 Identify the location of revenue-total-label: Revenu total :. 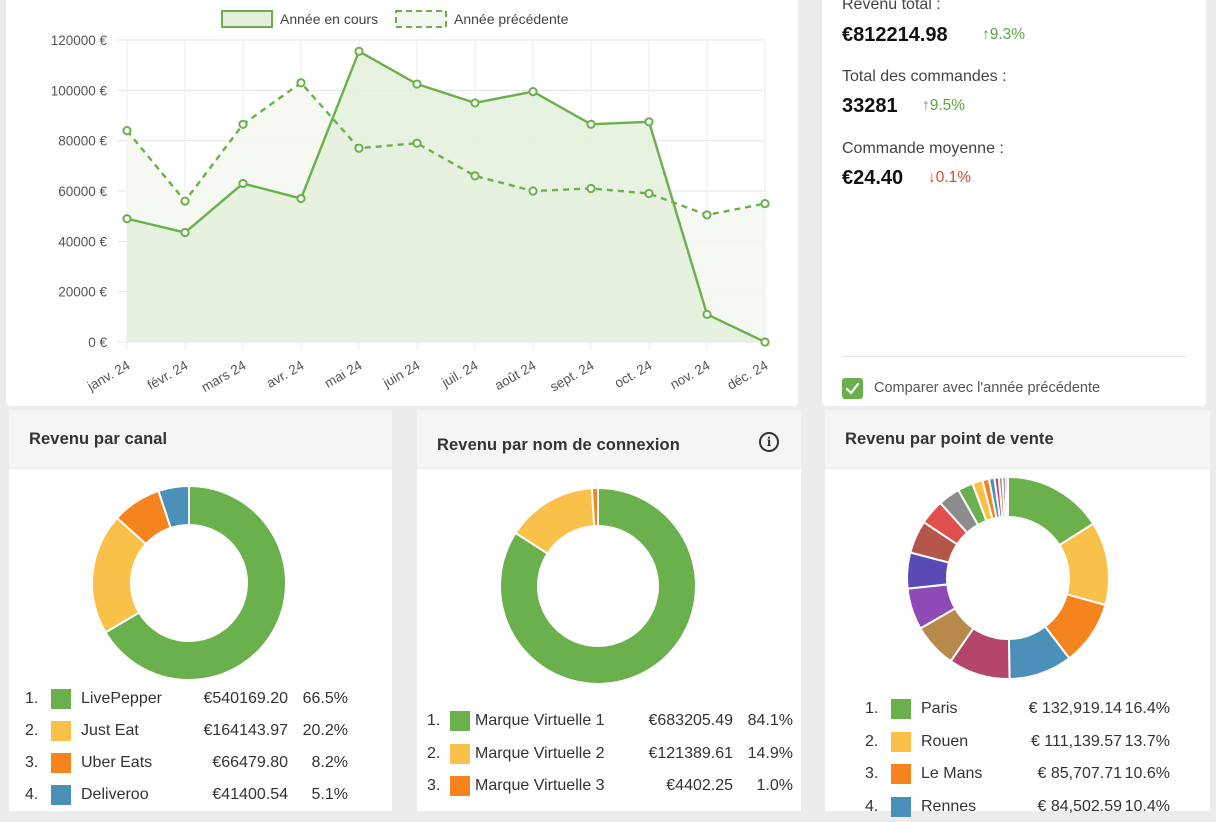
(891, 6).